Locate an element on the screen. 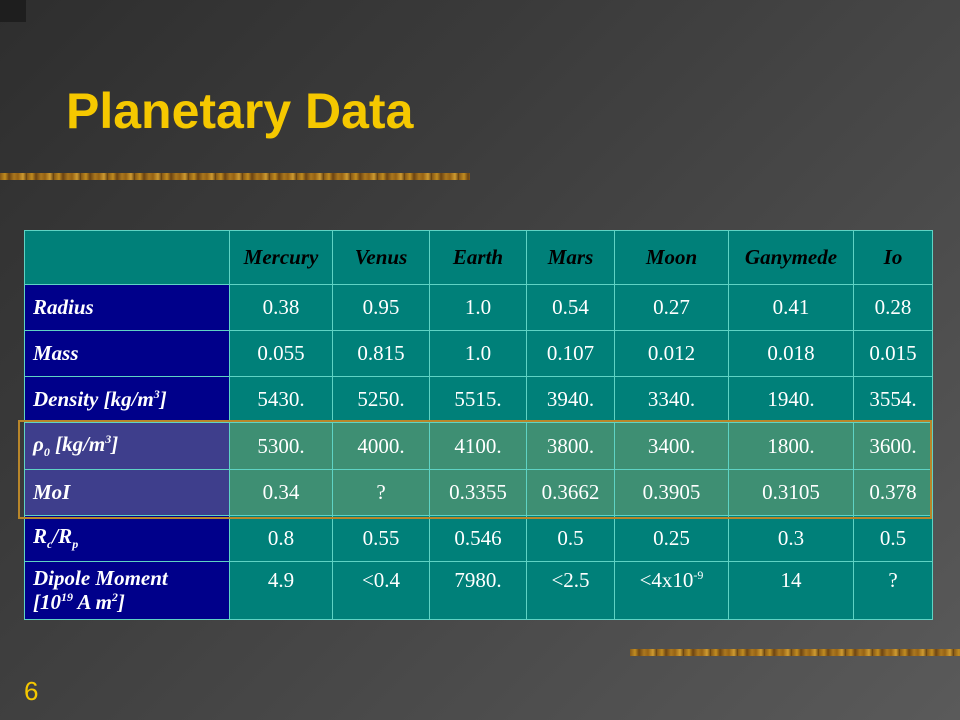  table-cell: 0.8 is located at coordinates (281, 538).